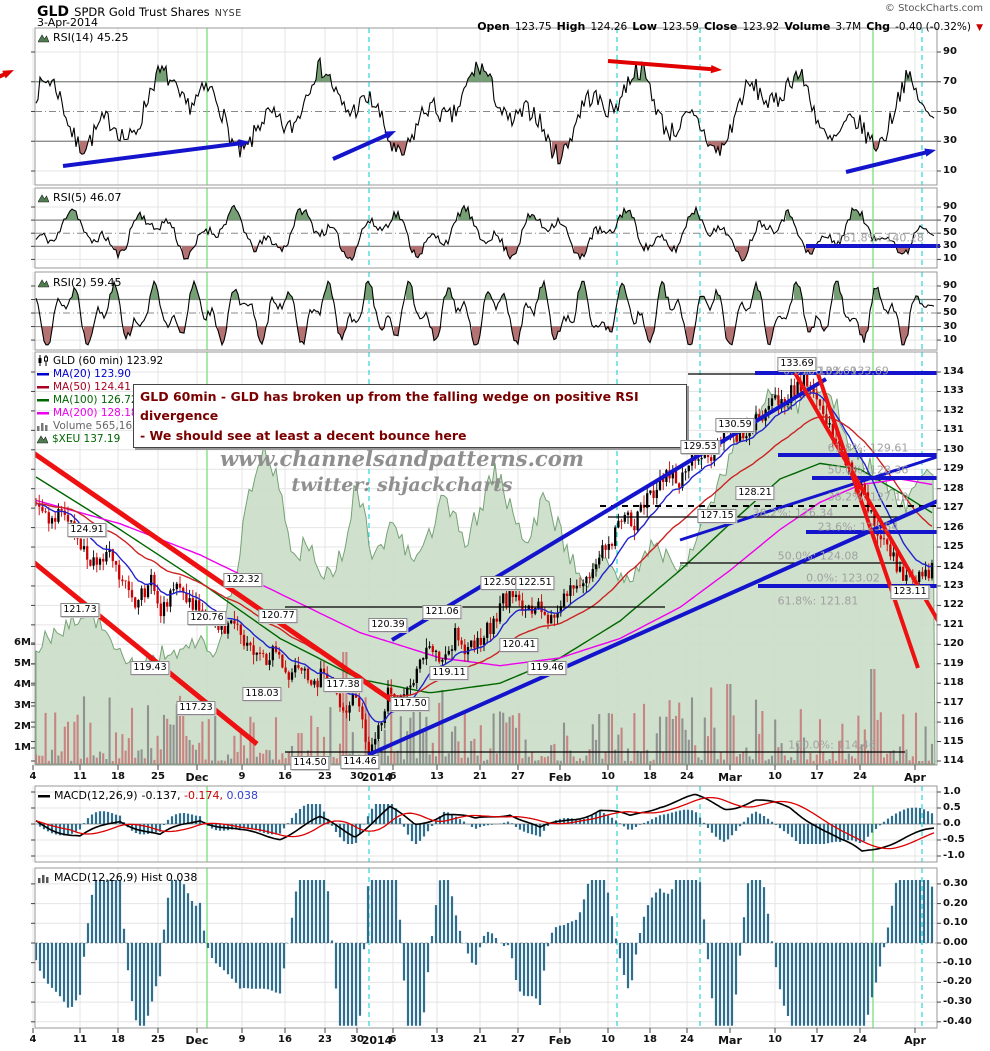  Describe the element at coordinates (868, 470) in the screenshot. I see `fibonacci-label: 50.0%: 128.36` at that location.